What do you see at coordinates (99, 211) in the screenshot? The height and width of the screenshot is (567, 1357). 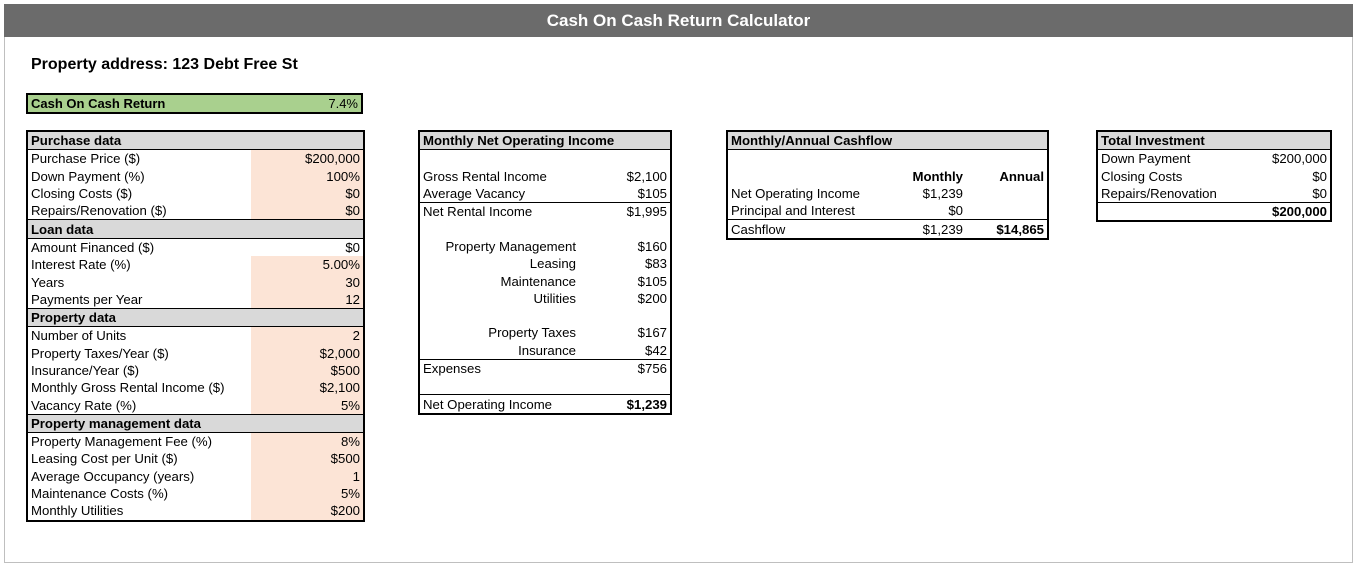 I see `row-label: Repairs/Renovation ($)` at bounding box center [99, 211].